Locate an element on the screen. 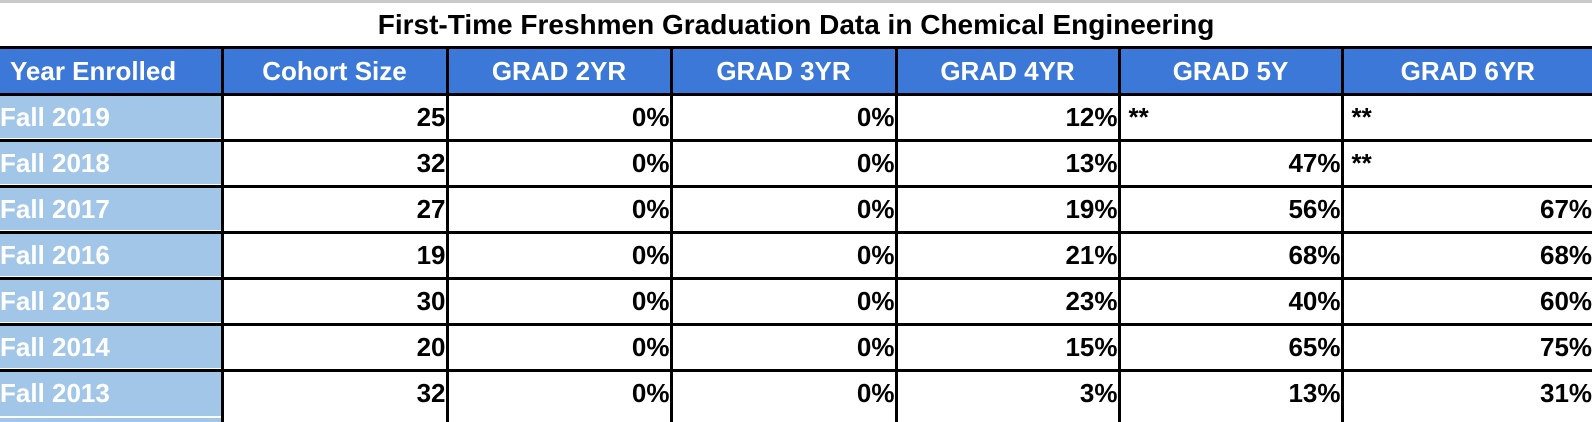  grad4yr-cell: 15% is located at coordinates (1008, 348).